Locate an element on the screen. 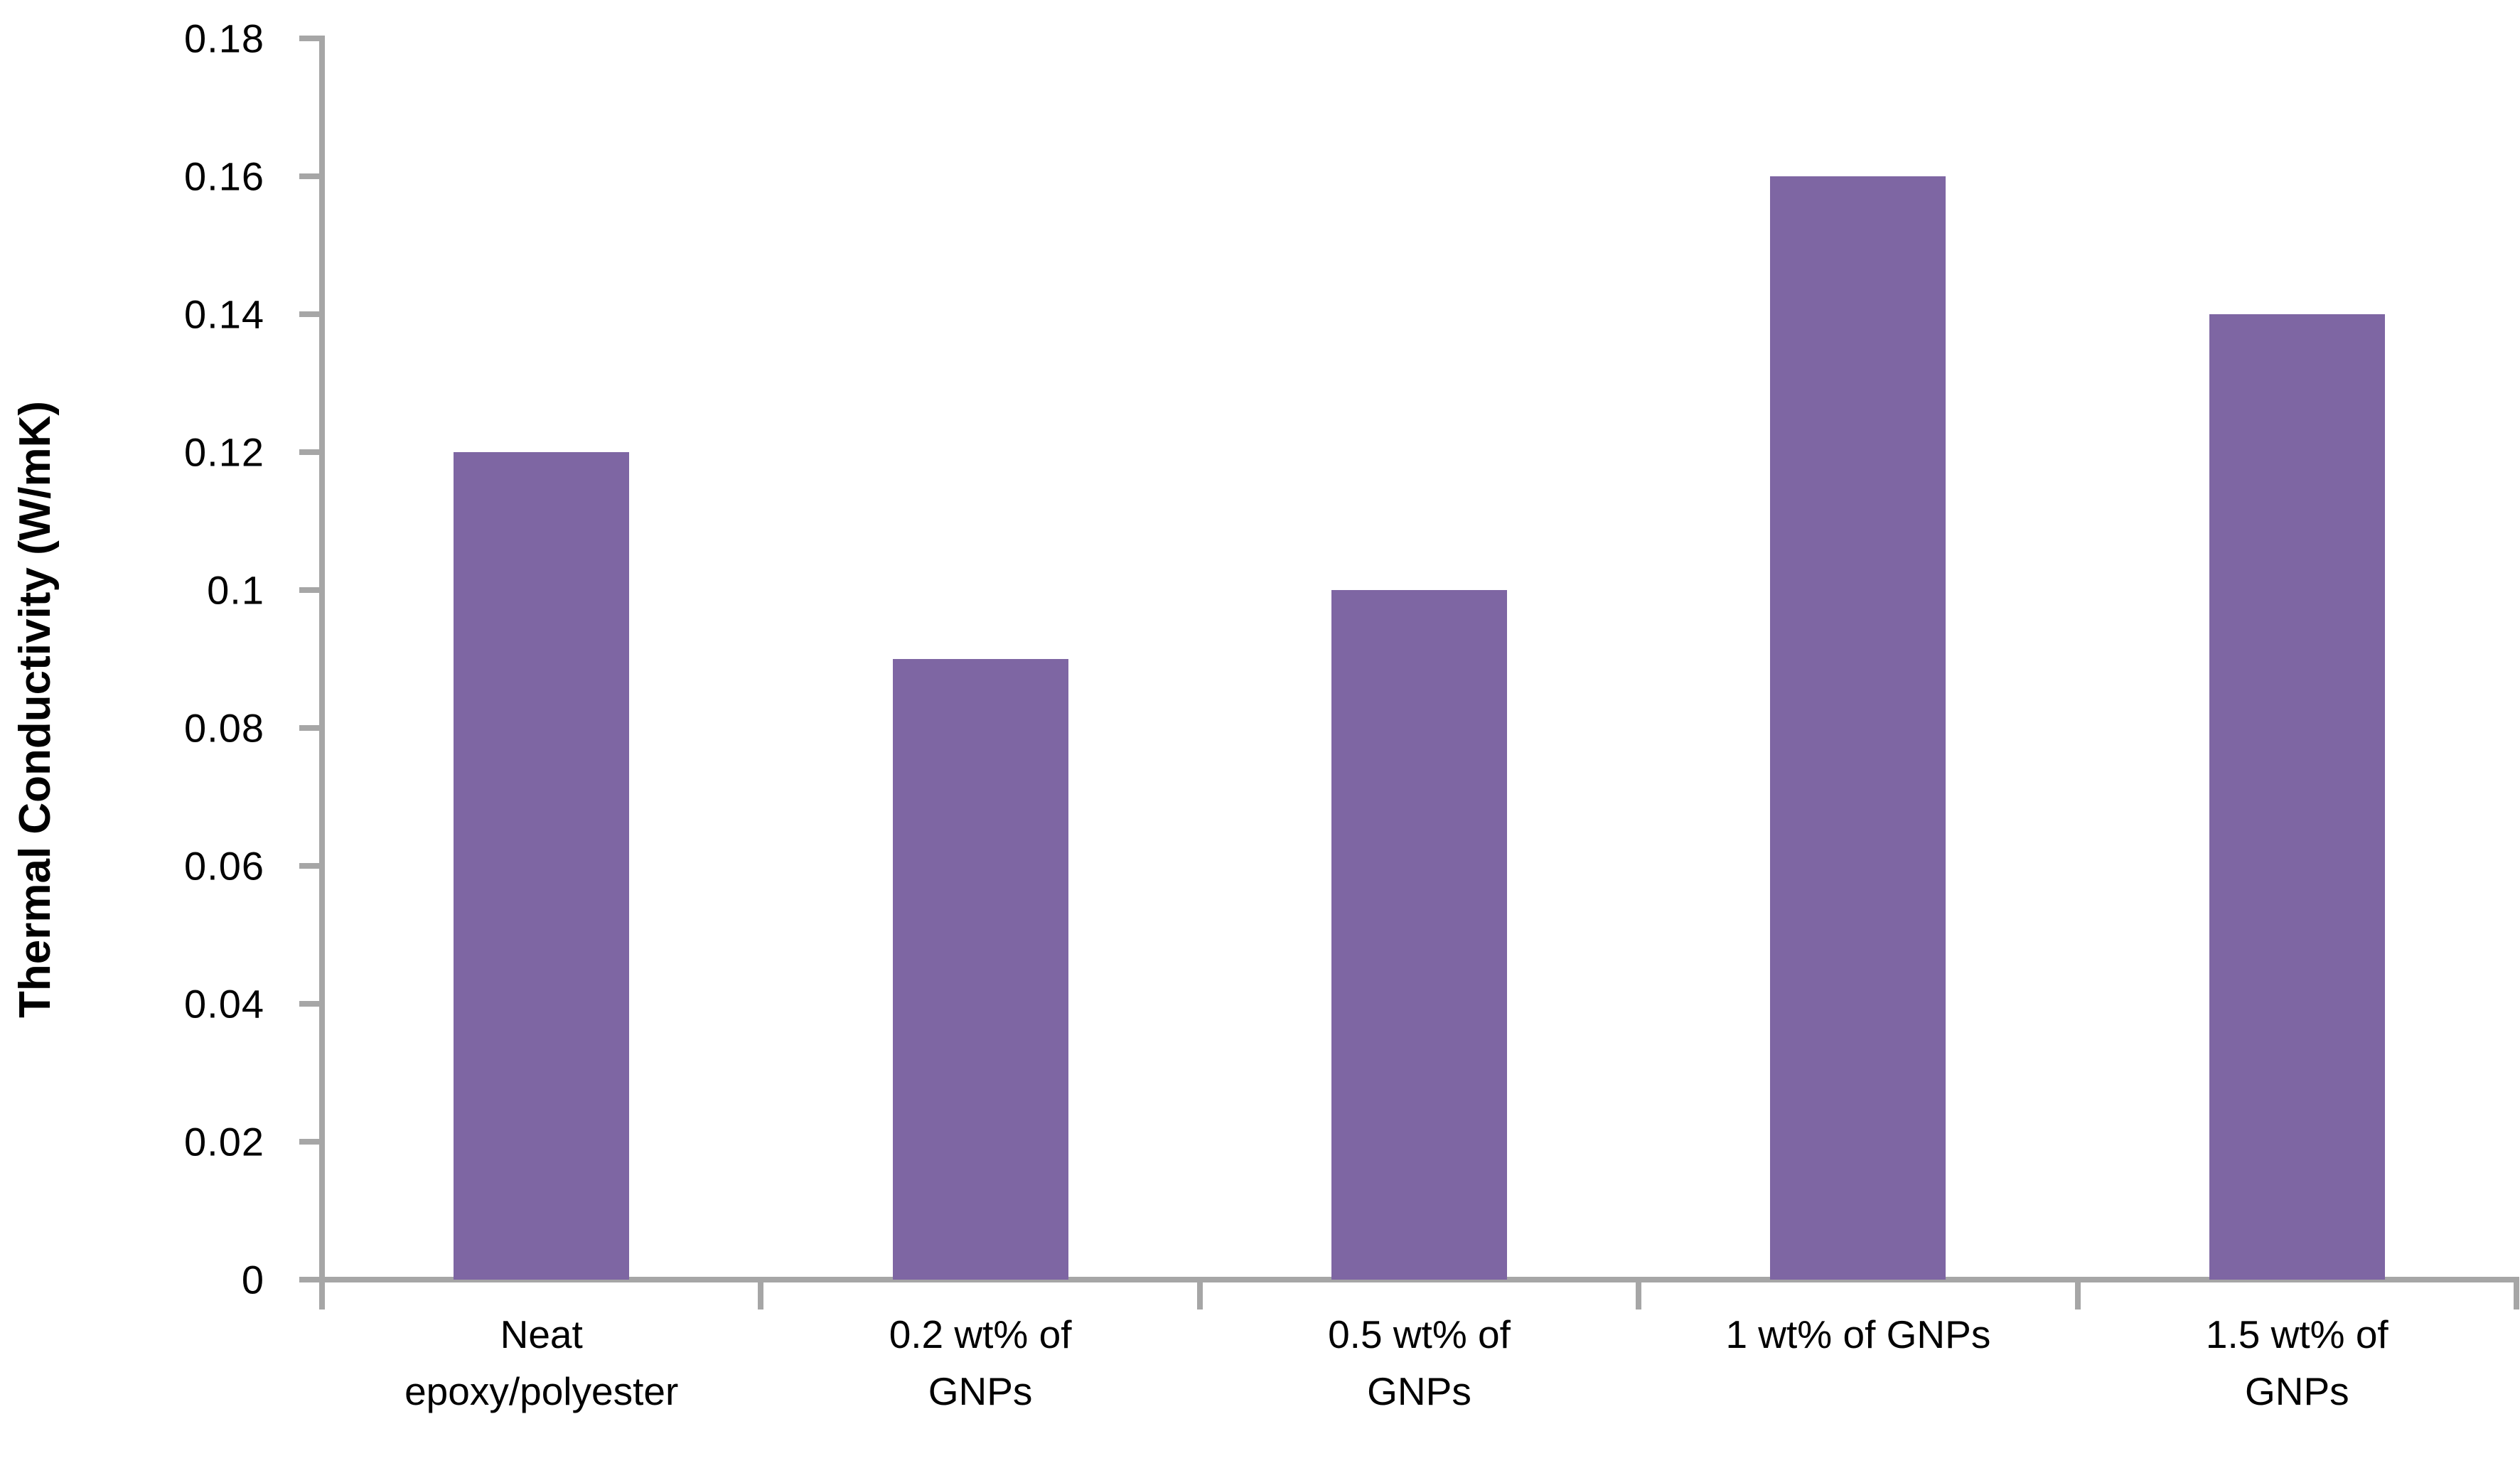 The height and width of the screenshot is (1473, 2520). y-axis-tick-label: 0.14 is located at coordinates (224, 314).